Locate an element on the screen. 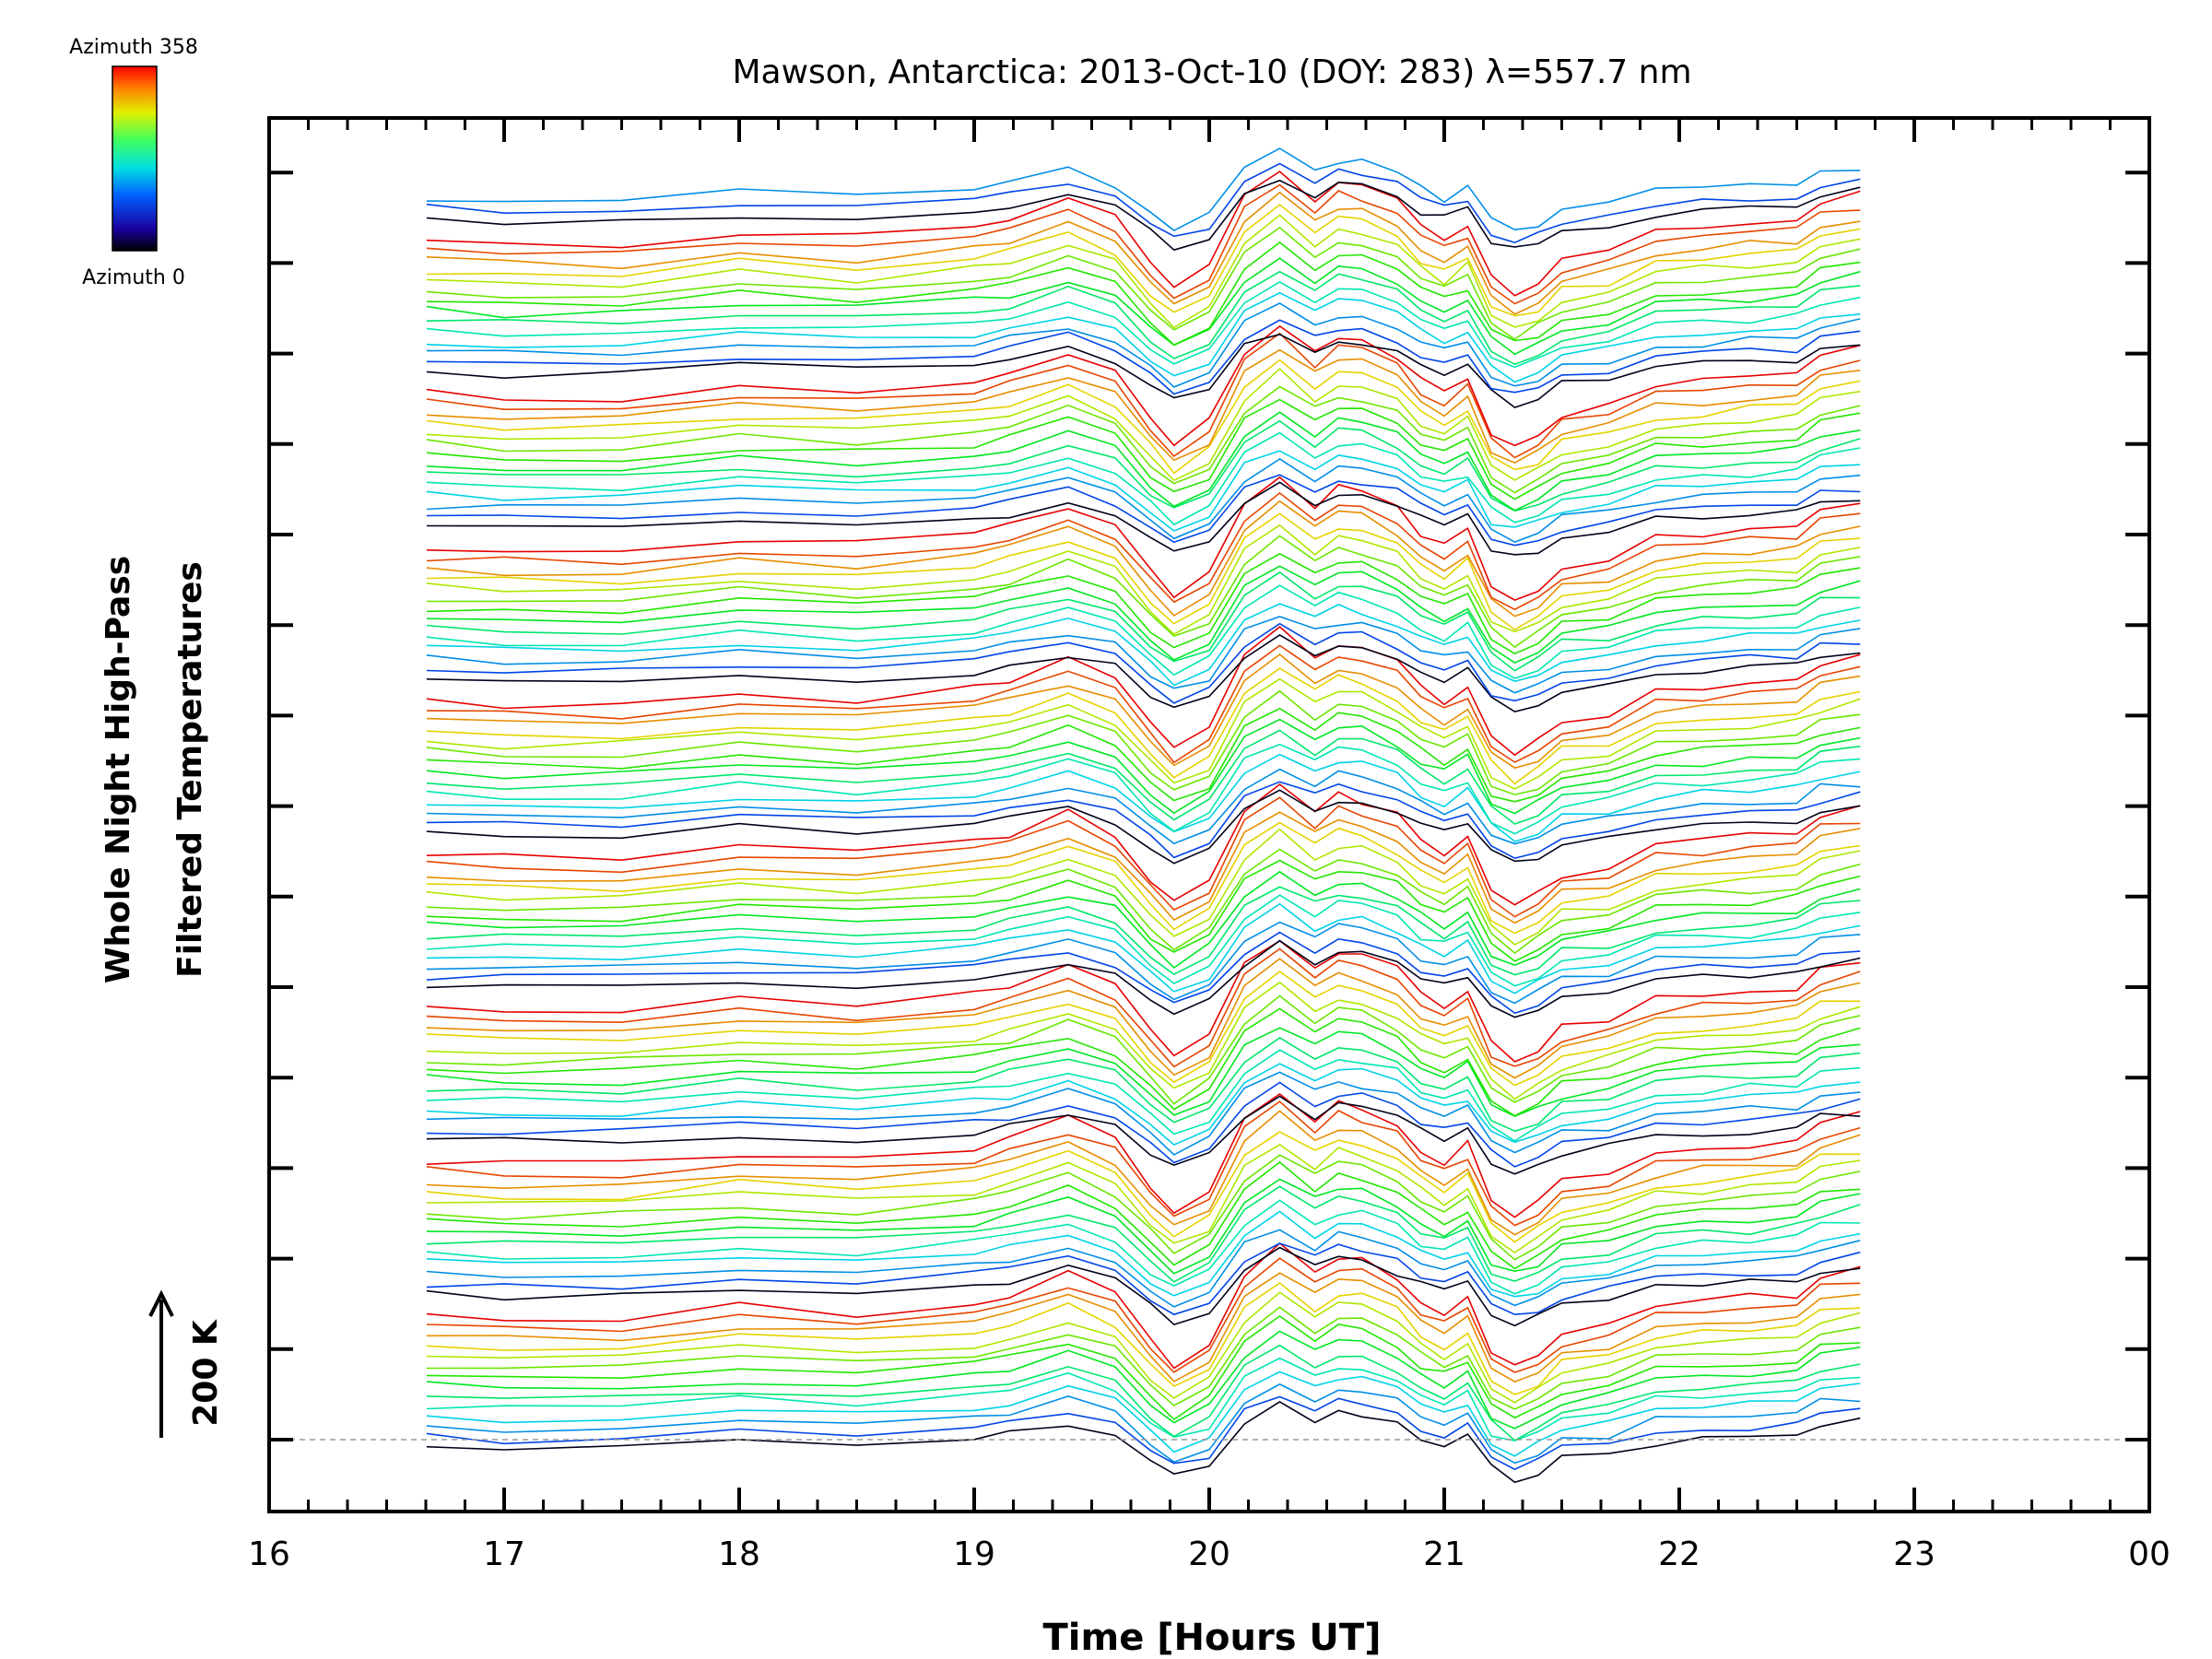  scale-bar is located at coordinates (161, 1363).